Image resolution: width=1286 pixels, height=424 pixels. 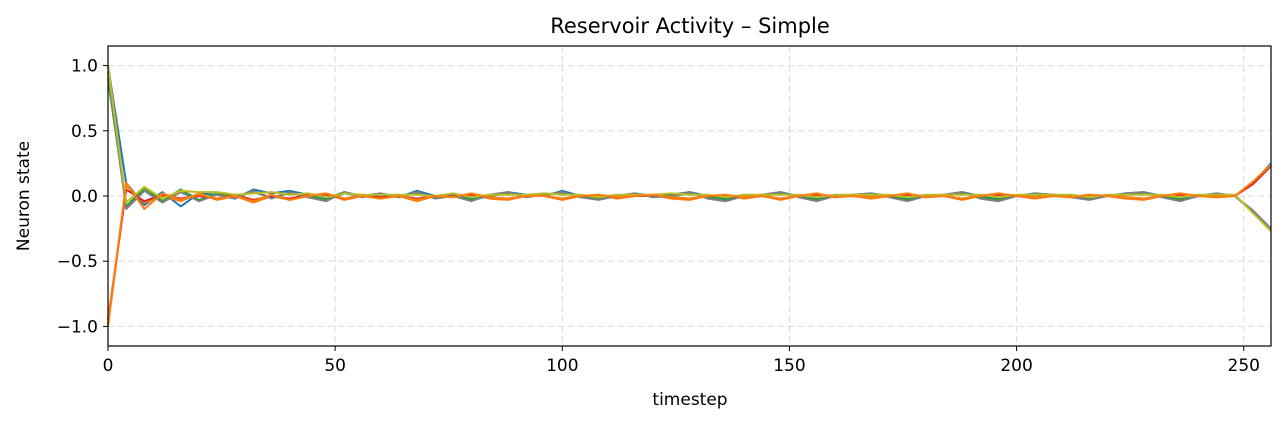 I want to click on y-tick-label: 0.0, so click(x=84, y=197).